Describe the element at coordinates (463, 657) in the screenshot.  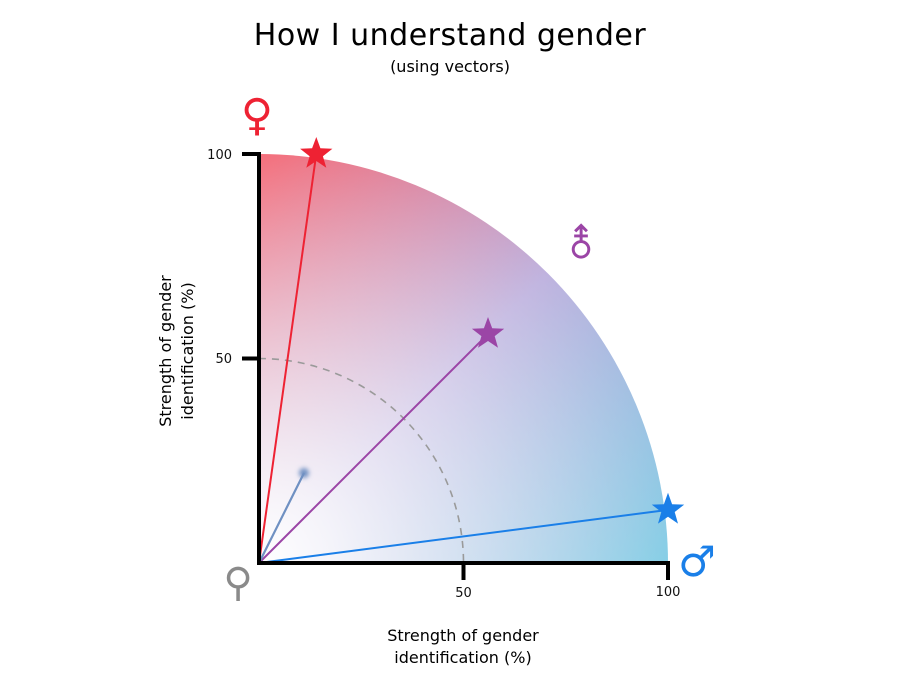
I see `x-axis-label-line2: identification (%)` at that location.